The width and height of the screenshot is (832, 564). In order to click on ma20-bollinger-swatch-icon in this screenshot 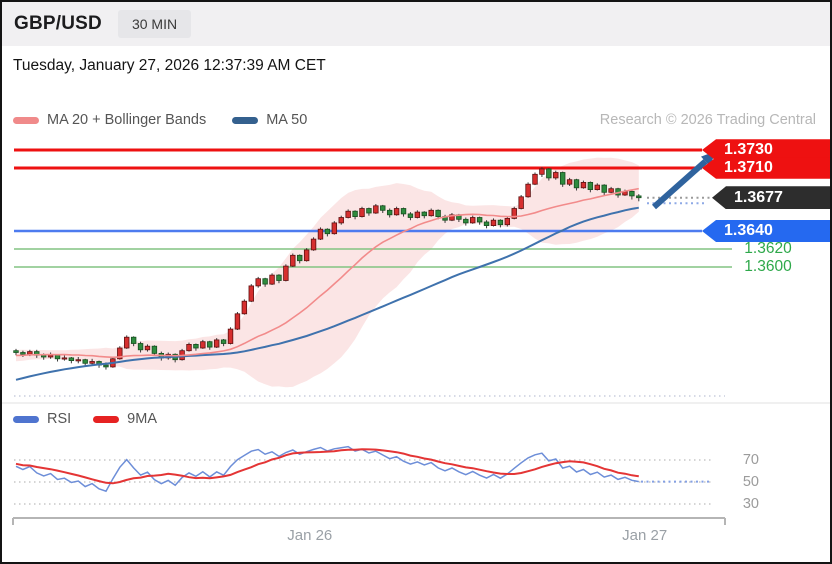, I will do `click(26, 120)`.